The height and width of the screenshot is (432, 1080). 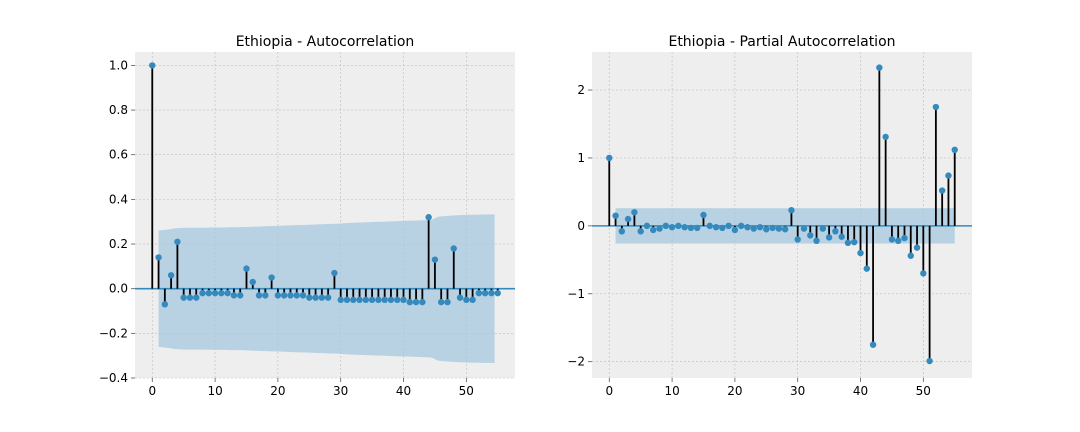 I want to click on y-tick-label: 1.0, so click(x=118, y=65).